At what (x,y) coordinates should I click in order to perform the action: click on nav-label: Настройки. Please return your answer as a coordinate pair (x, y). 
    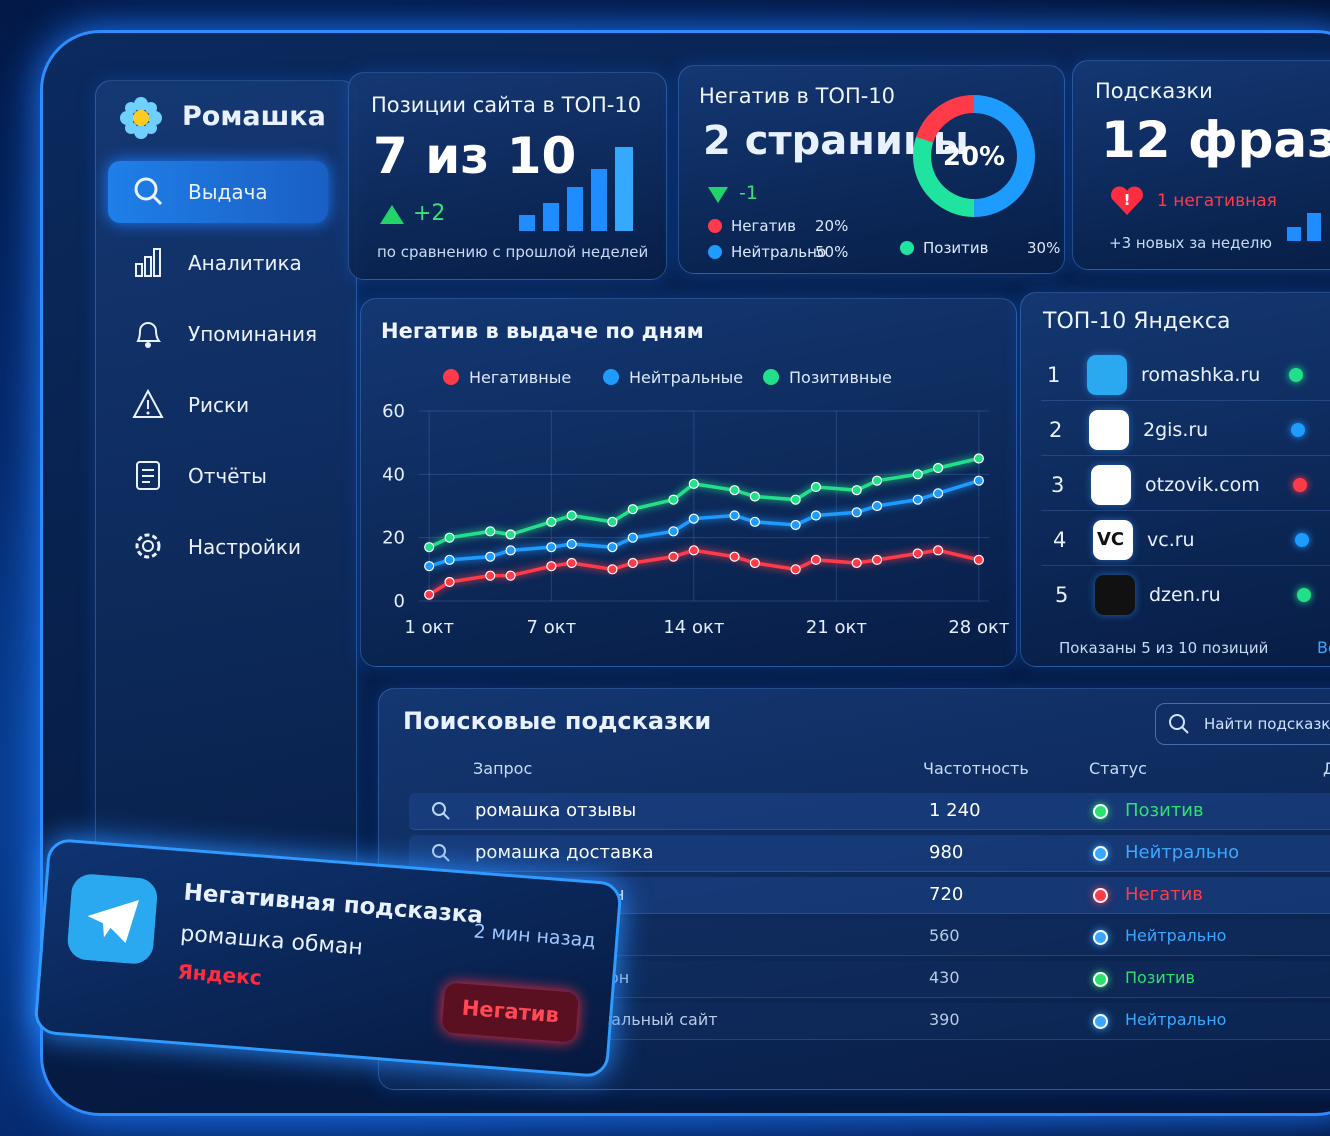
    Looking at the image, I should click on (244, 547).